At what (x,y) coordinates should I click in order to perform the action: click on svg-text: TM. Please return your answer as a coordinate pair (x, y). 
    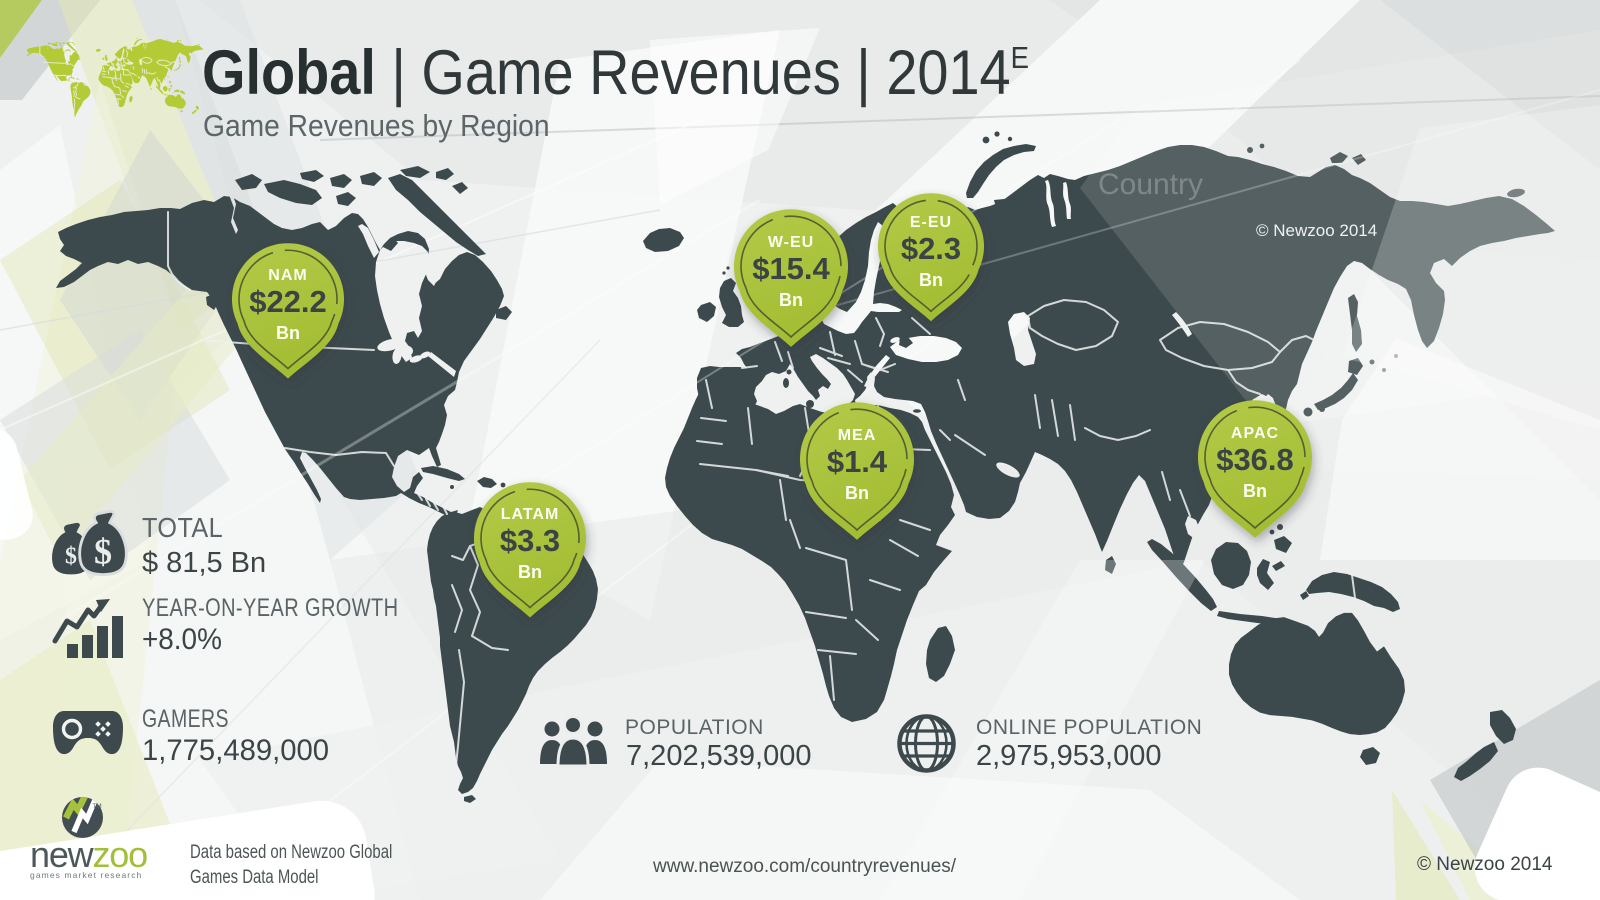
    Looking at the image, I should click on (96, 806).